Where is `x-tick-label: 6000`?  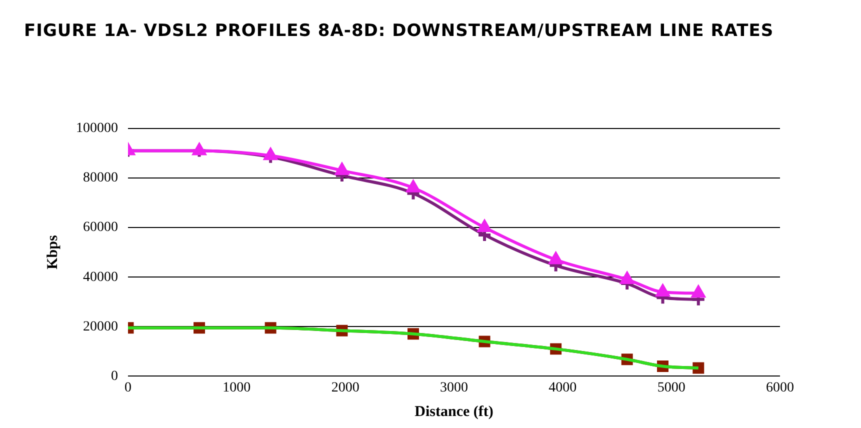 x-tick-label: 6000 is located at coordinates (780, 388).